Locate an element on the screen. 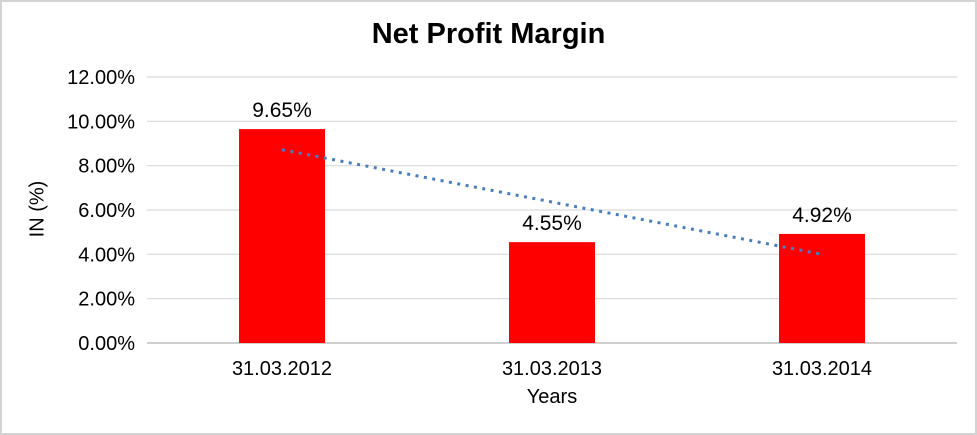 The width and height of the screenshot is (977, 435). y-tick-label: 8.00% is located at coordinates (106, 167).